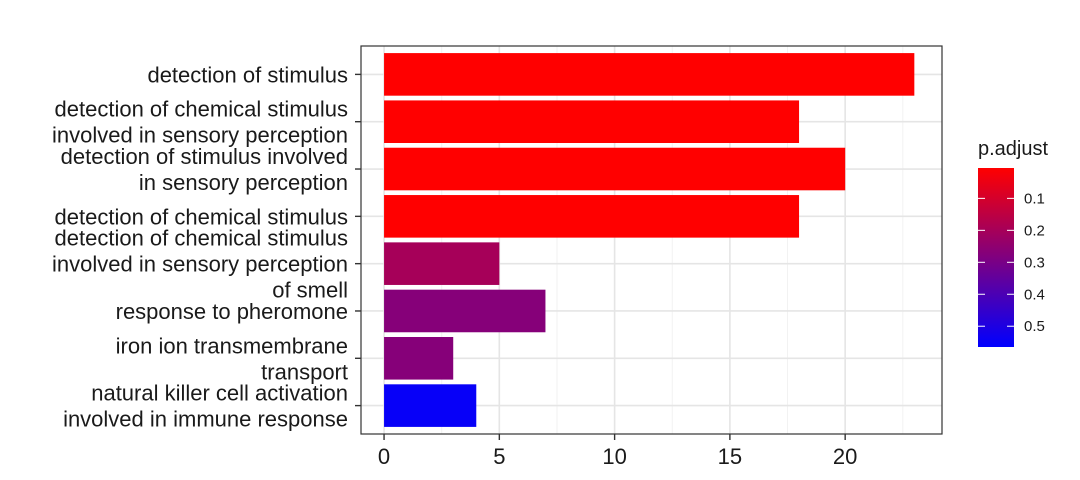 Image resolution: width=1080 pixels, height=480 pixels. I want to click on legend-tick-label: 0.3, so click(1034, 262).